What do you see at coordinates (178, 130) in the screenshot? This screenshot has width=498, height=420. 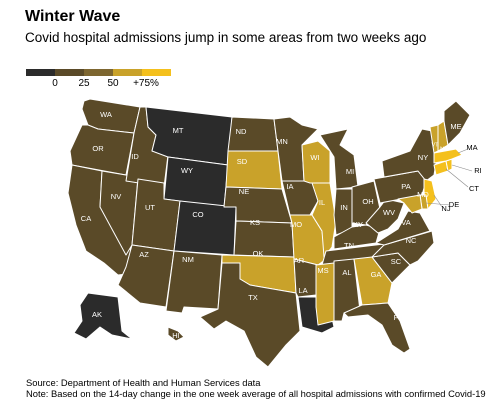 I see `label-mt: MT` at bounding box center [178, 130].